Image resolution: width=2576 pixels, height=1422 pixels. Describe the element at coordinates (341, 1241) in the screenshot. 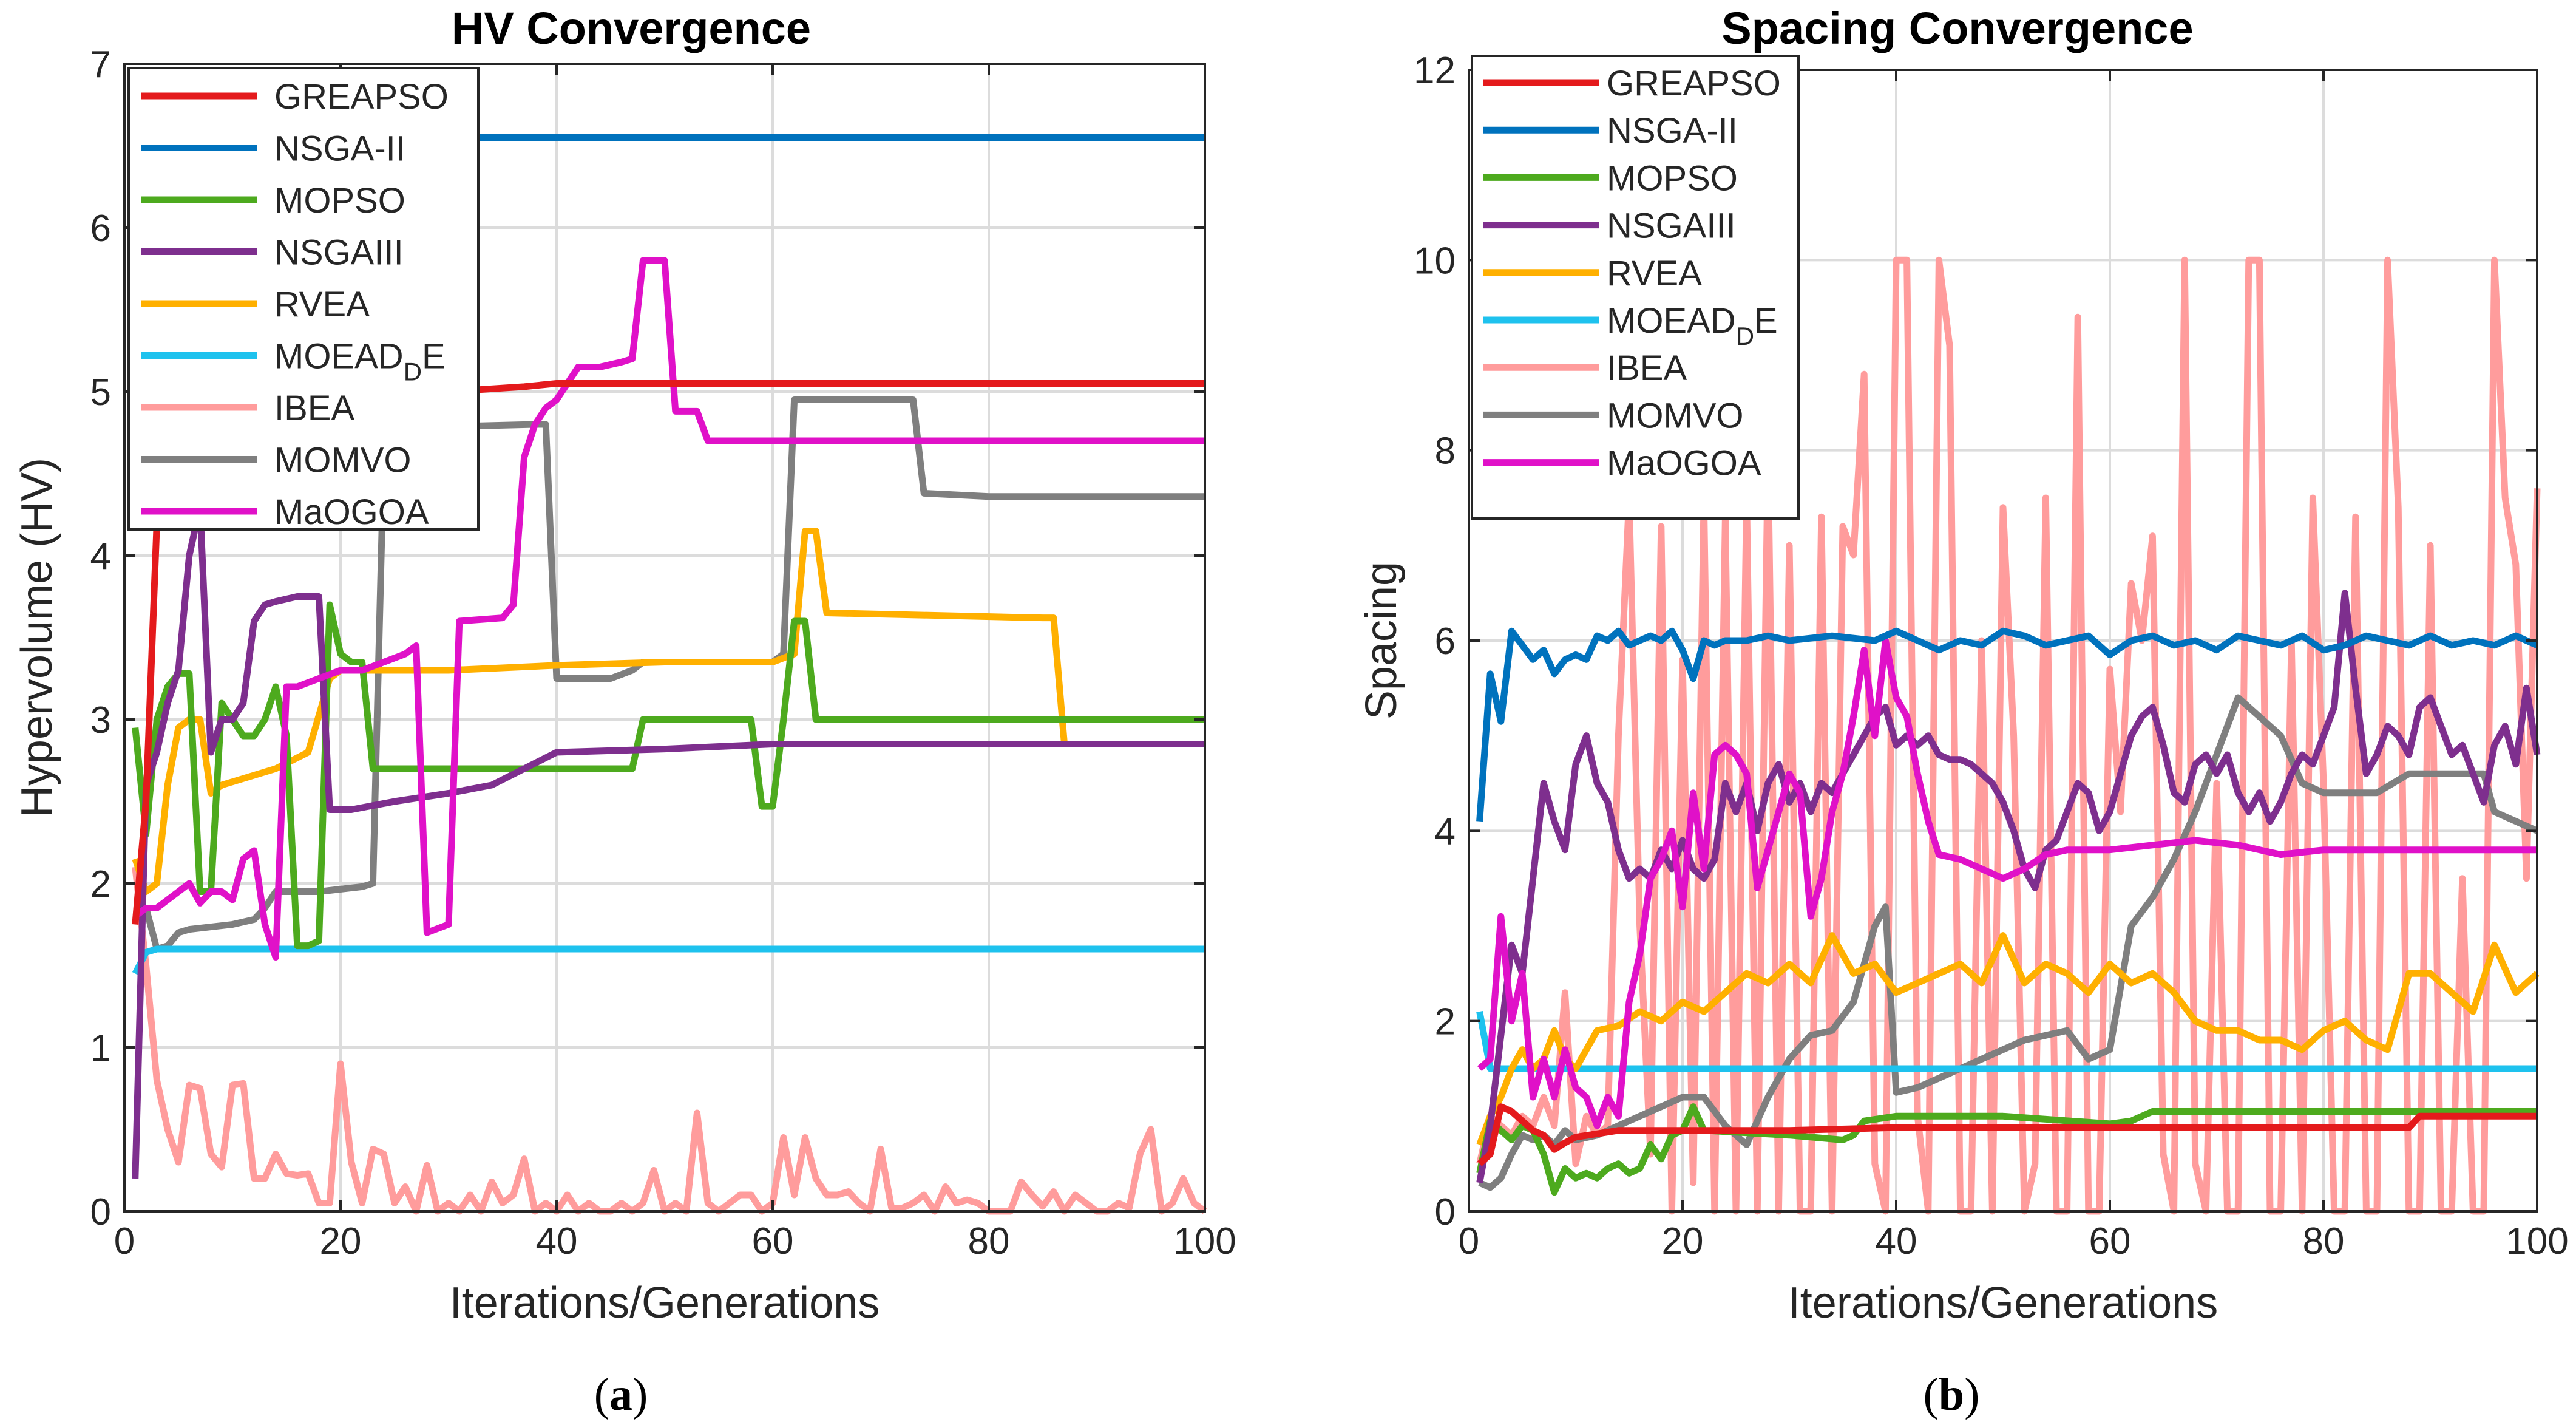

I see `panel-a-x-tick-label: 20` at that location.